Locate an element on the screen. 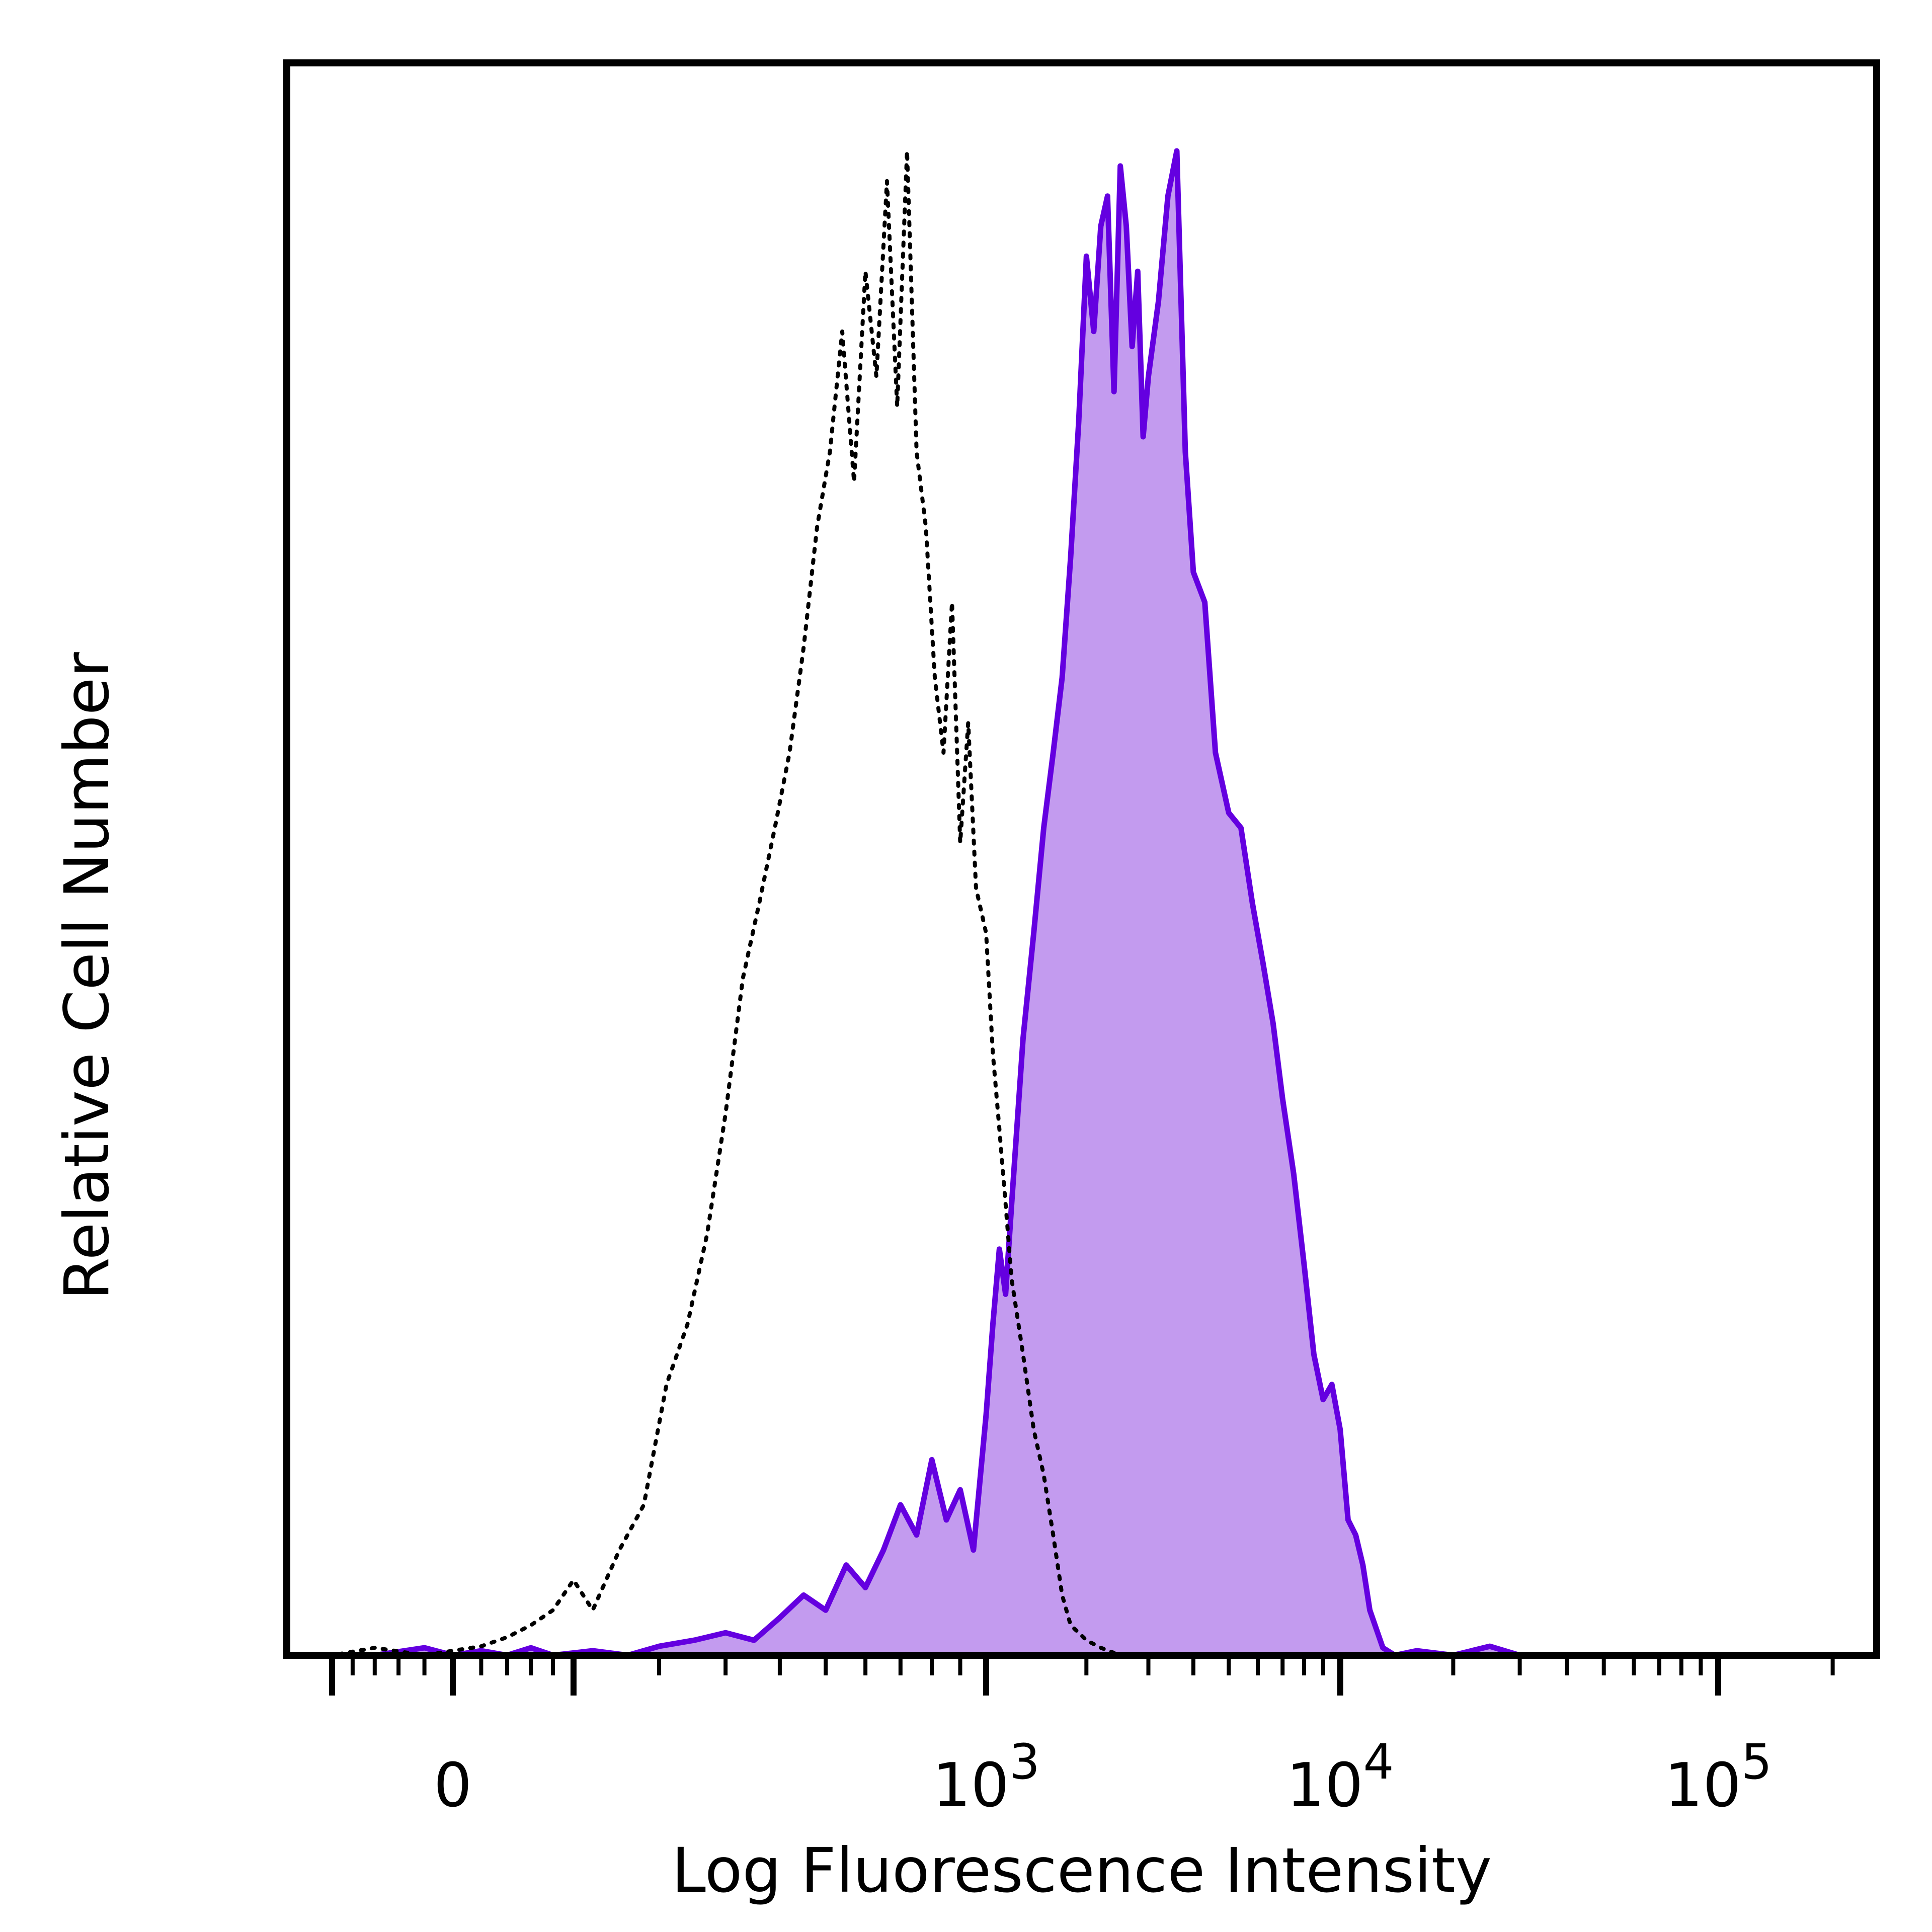  y-axis-label: Relative Cell Number is located at coordinates (87, 976).